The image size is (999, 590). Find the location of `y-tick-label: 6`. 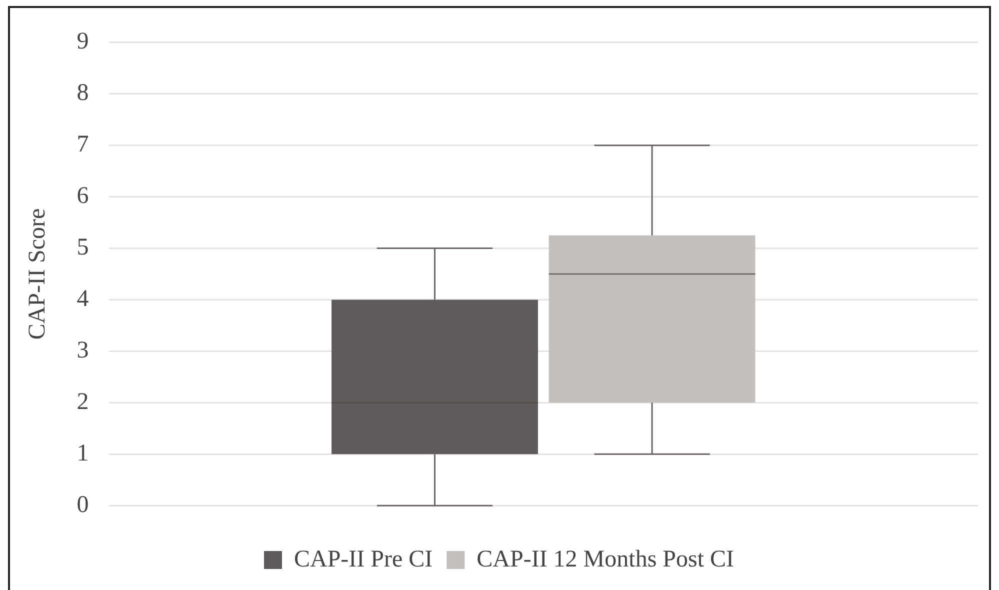

y-tick-label: 6 is located at coordinates (82, 196).